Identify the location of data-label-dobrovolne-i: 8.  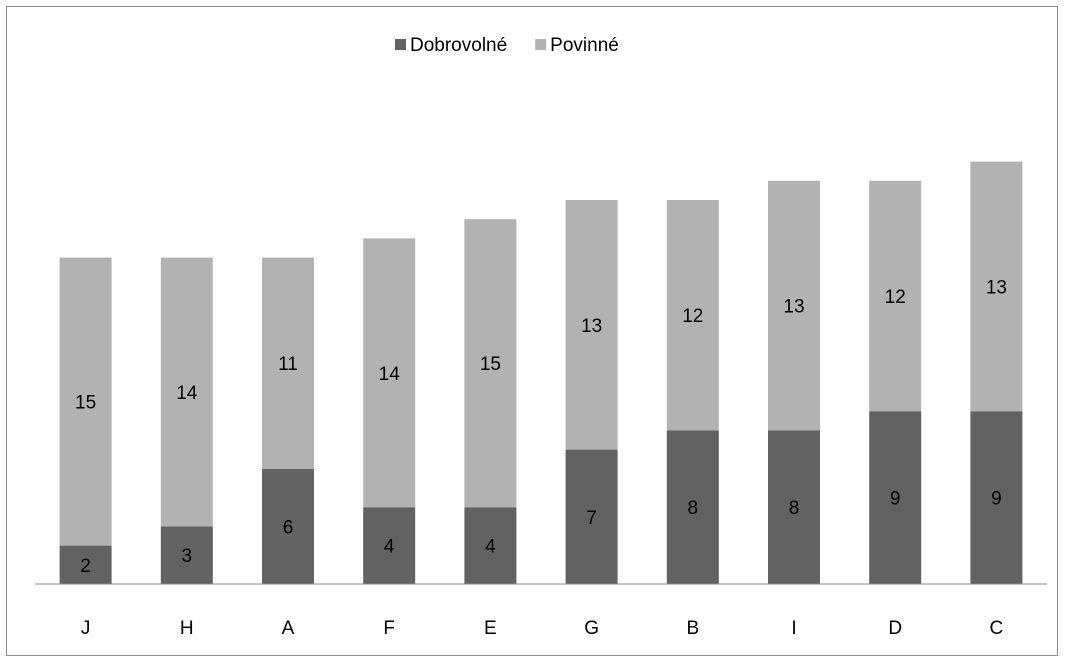
(794, 508).